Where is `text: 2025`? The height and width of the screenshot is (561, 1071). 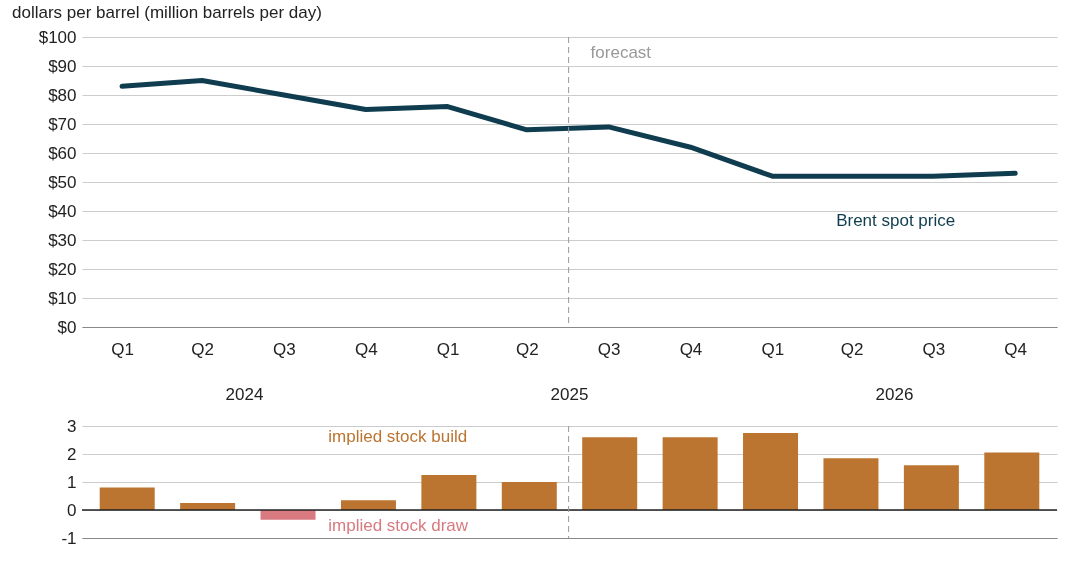 text: 2025 is located at coordinates (569, 394).